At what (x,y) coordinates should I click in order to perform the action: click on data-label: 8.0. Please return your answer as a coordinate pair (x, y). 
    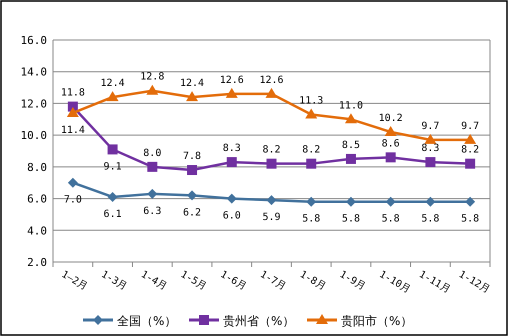
    Looking at the image, I should click on (152, 153).